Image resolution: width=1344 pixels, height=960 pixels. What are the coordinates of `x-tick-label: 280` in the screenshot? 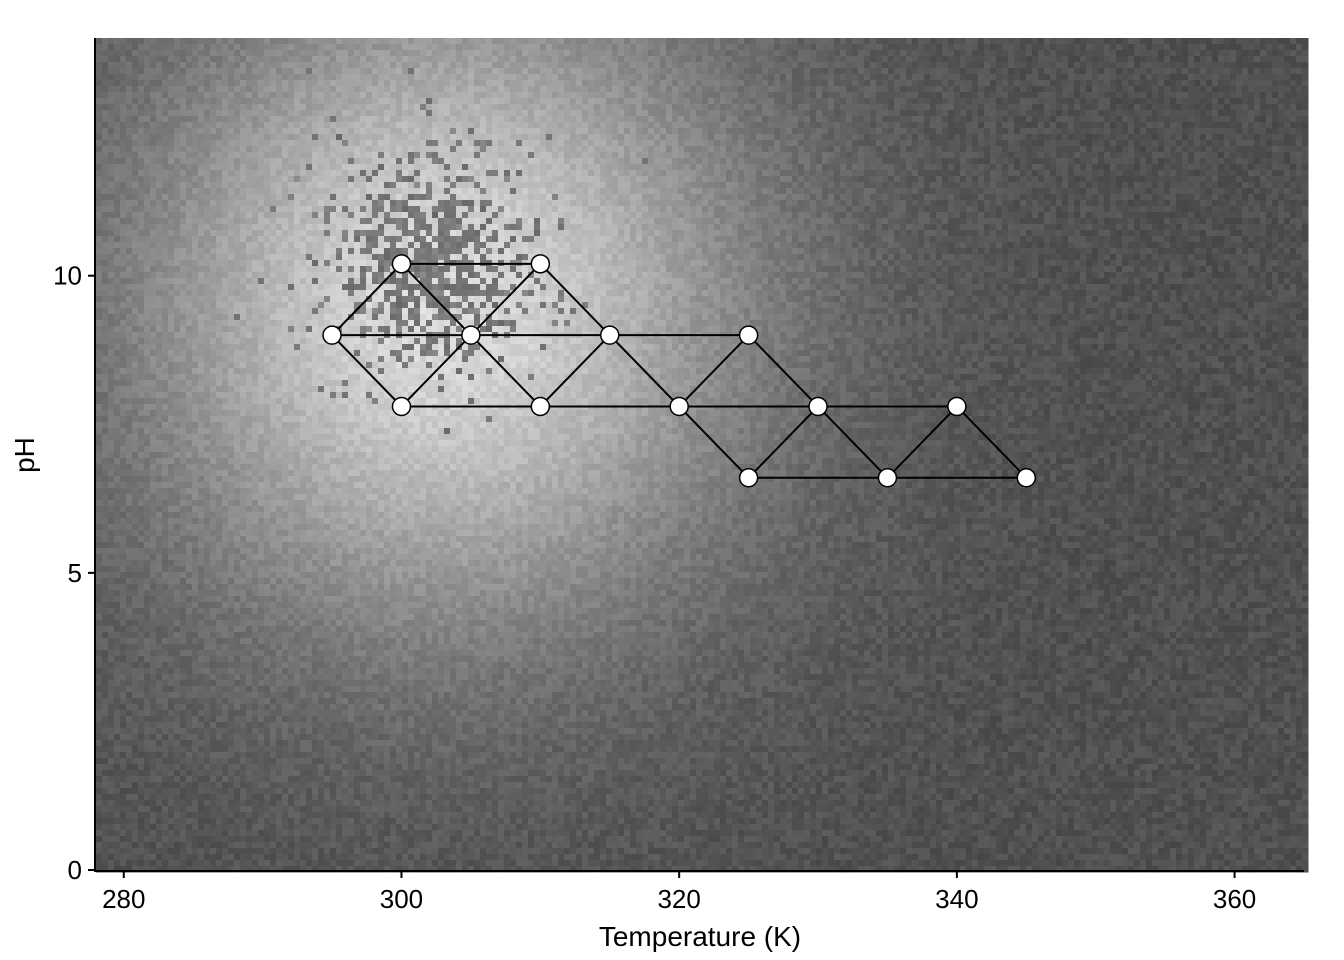 It's located at (123, 899).